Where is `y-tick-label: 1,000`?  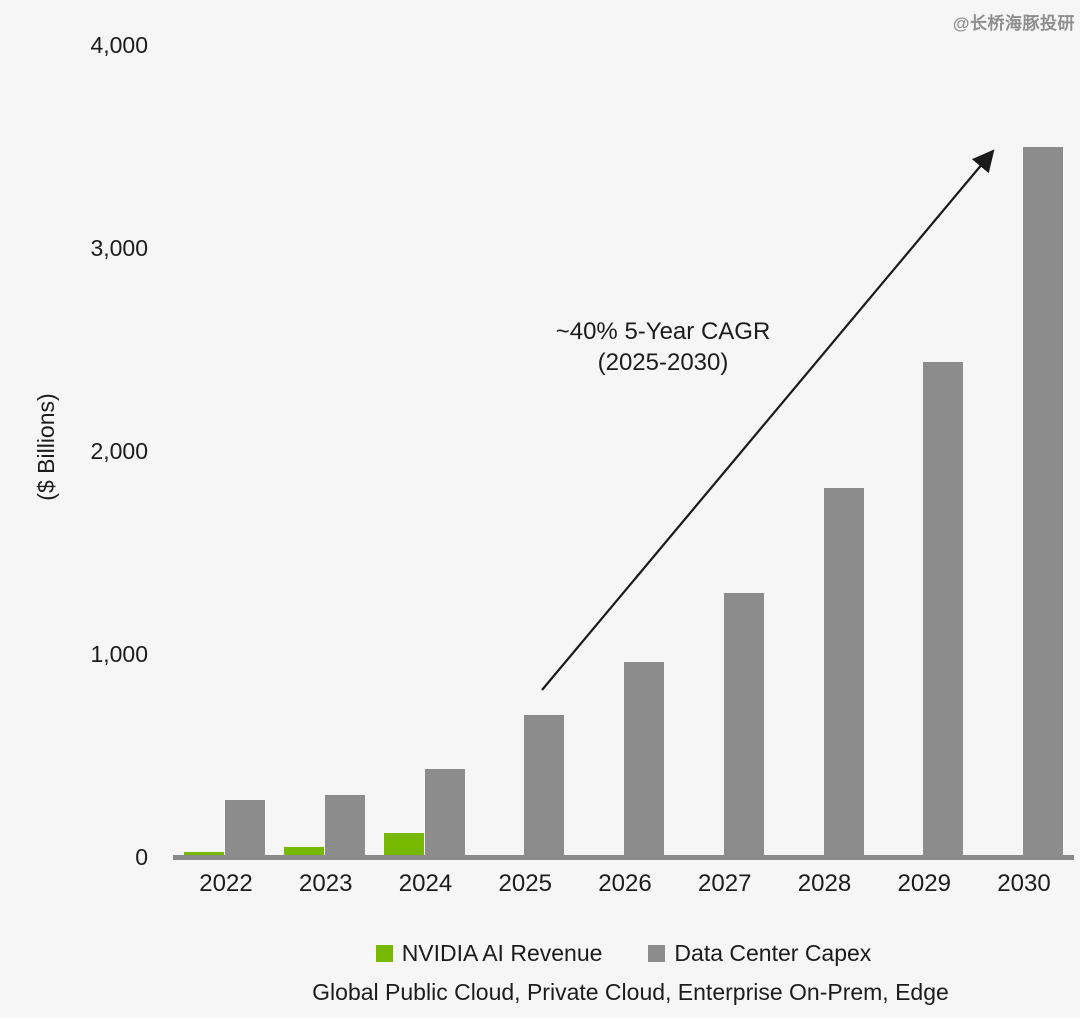 y-tick-label: 1,000 is located at coordinates (119, 654).